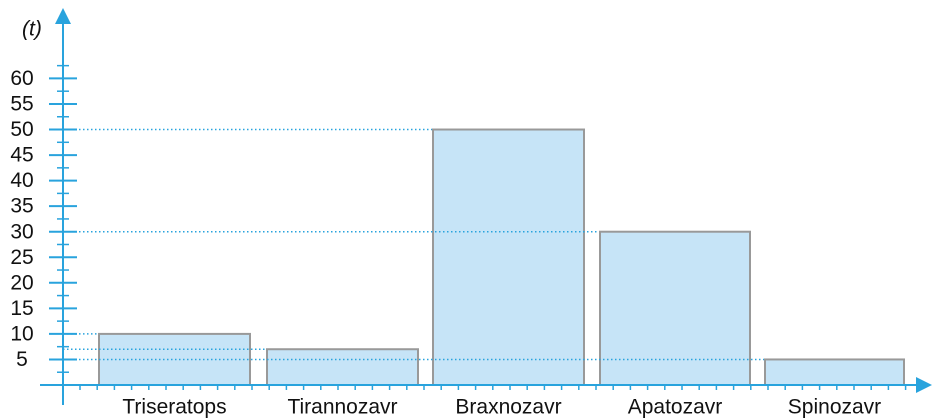  What do you see at coordinates (21, 104) in the screenshot?
I see `y-tick-label: 55` at bounding box center [21, 104].